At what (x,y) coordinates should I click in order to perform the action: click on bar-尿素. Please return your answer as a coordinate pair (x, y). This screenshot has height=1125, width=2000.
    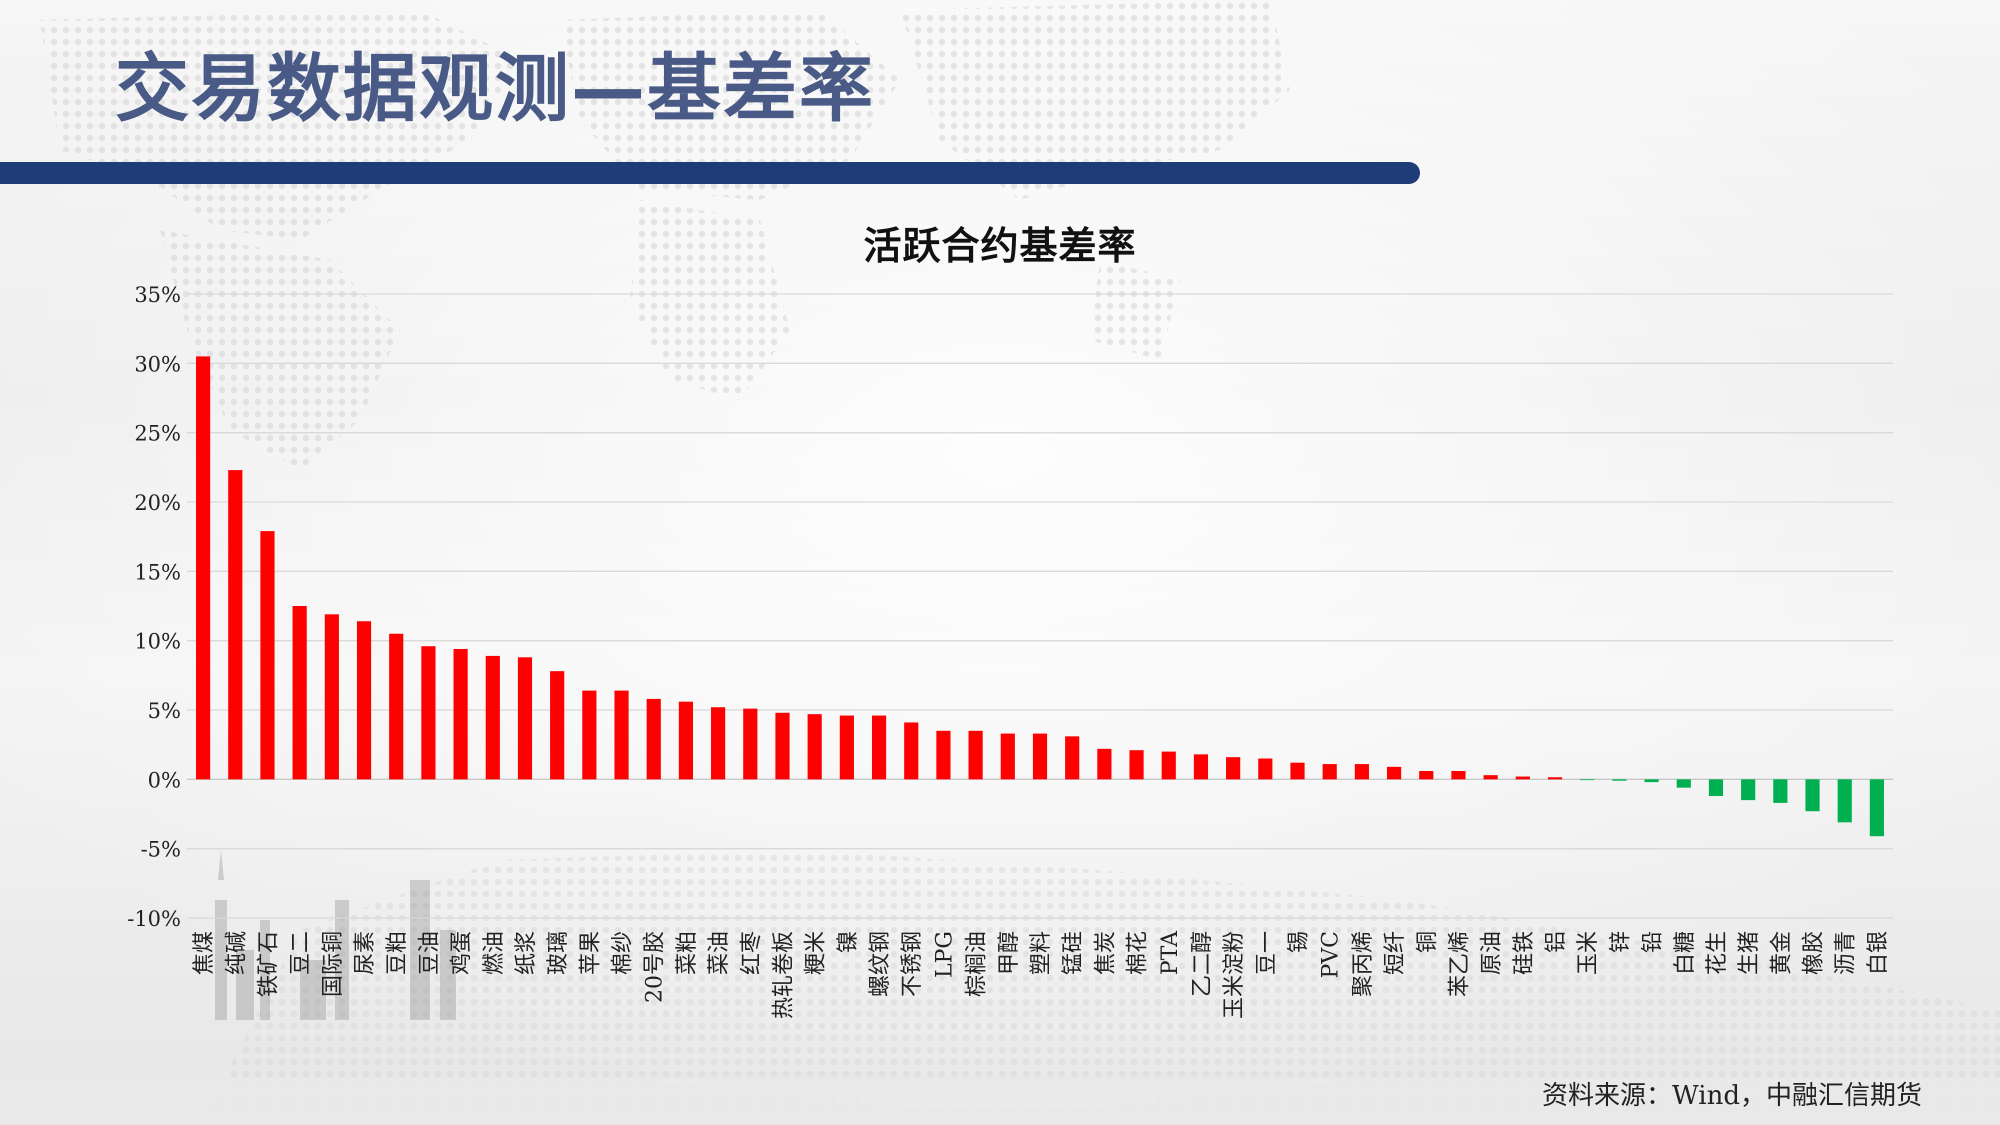
    Looking at the image, I should click on (364, 700).